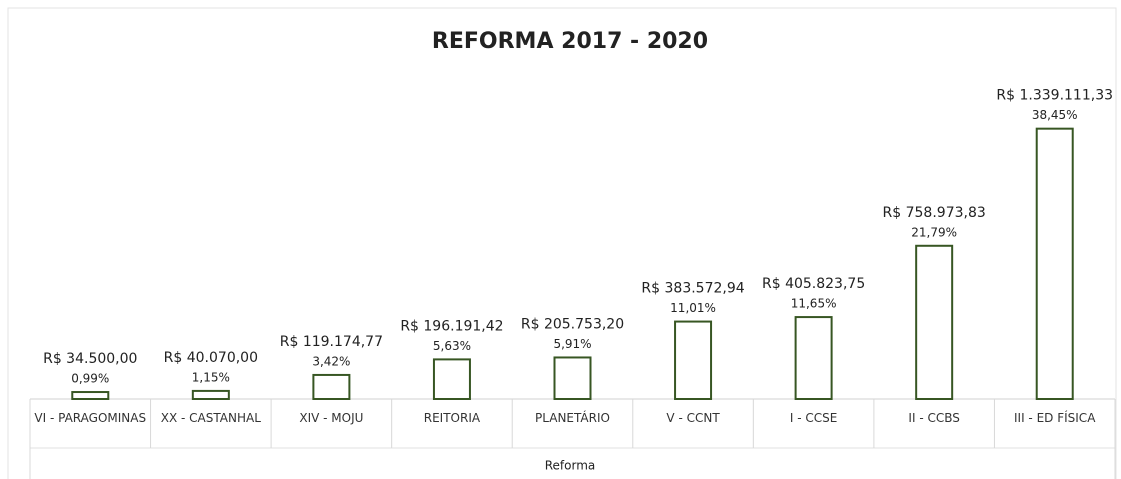 The height and width of the screenshot is (479, 1121). What do you see at coordinates (934, 213) in the screenshot?
I see `value-label: R$ 758.973,83` at bounding box center [934, 213].